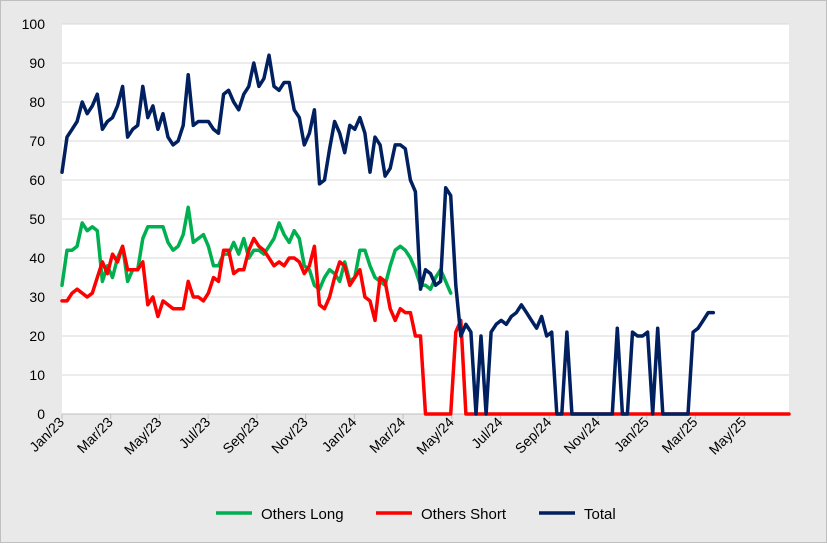  What do you see at coordinates (533, 435) in the screenshot?
I see `x-tick-label: Sep/24` at bounding box center [533, 435].